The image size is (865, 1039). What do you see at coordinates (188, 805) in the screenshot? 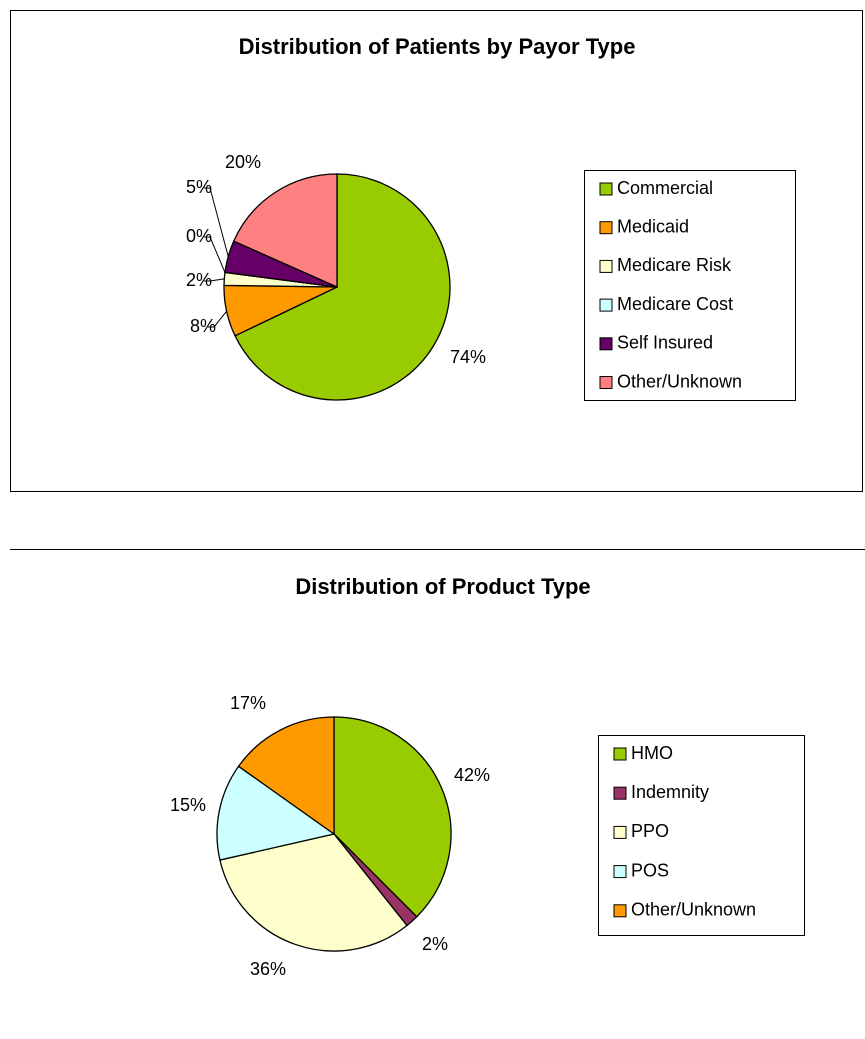
I see `data-label: 15%` at bounding box center [188, 805].